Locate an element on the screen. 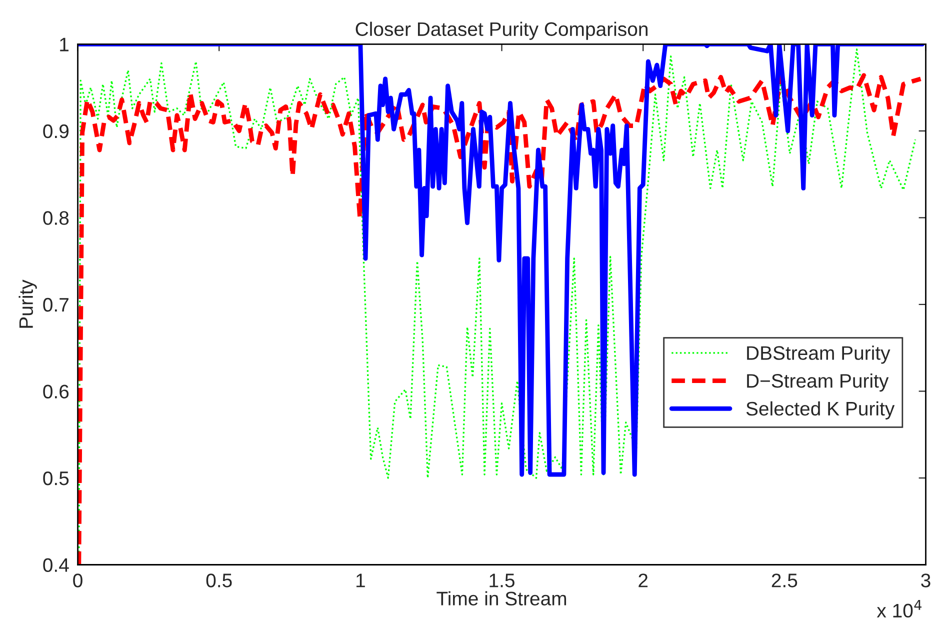 This screenshot has width=937, height=631. y-tick-label: 0.4 is located at coordinates (56, 565).